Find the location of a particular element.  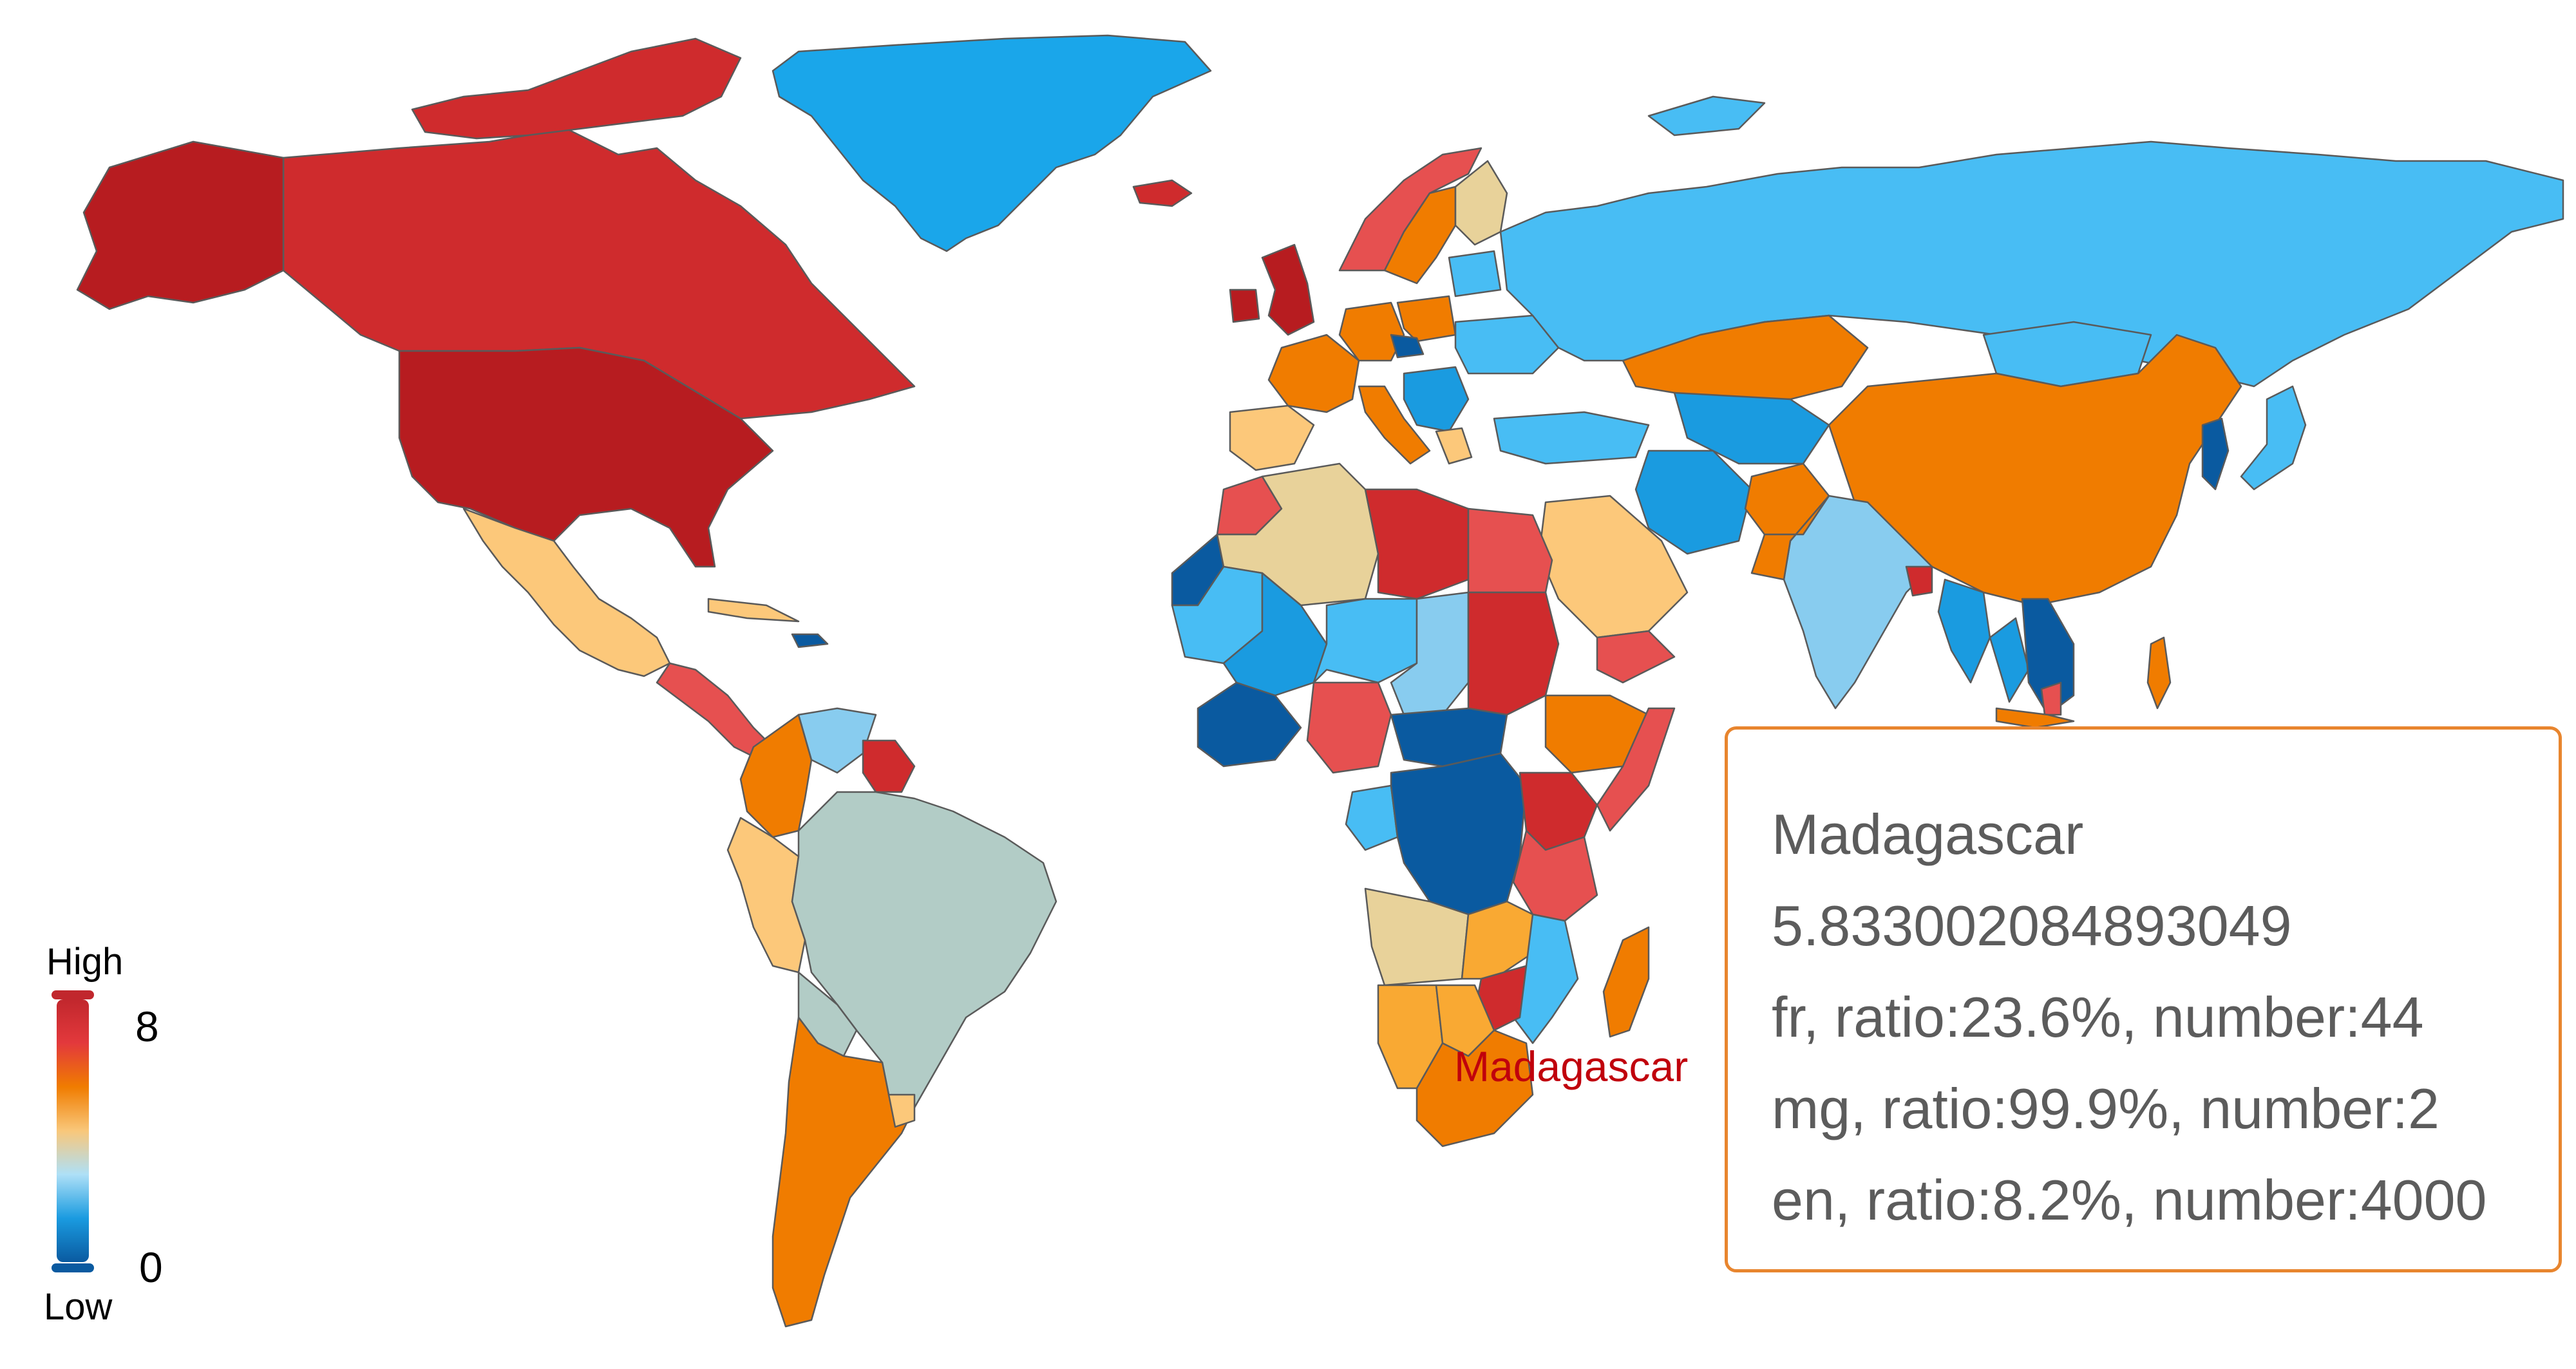

legend-min-value: 0 is located at coordinates (151, 1267).